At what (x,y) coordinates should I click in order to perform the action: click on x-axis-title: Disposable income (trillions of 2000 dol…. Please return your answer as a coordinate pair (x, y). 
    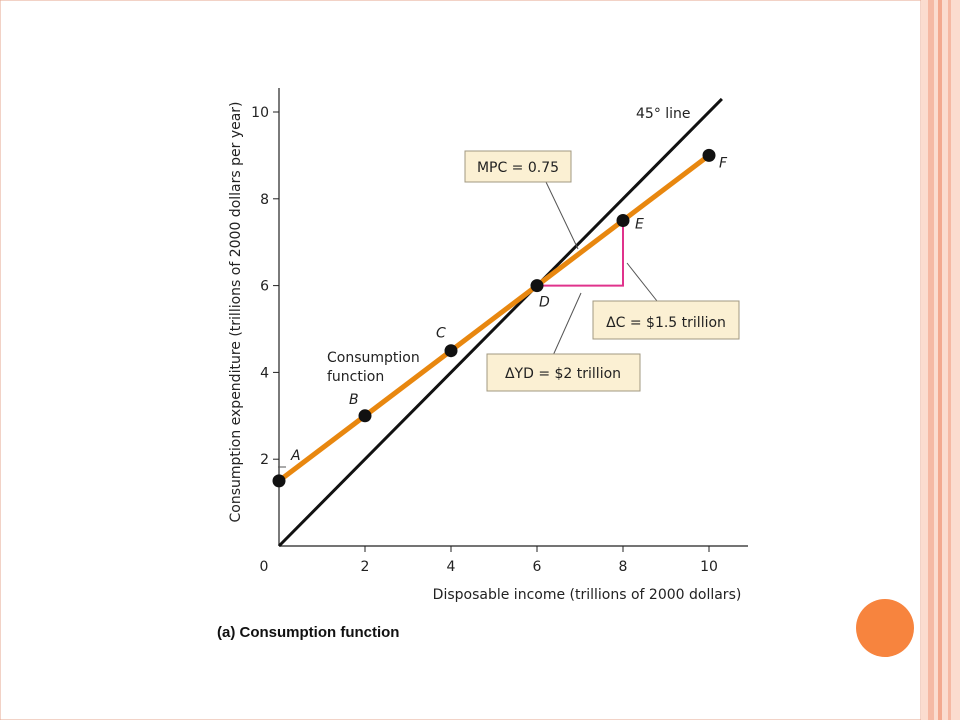
    Looking at the image, I should click on (587, 595).